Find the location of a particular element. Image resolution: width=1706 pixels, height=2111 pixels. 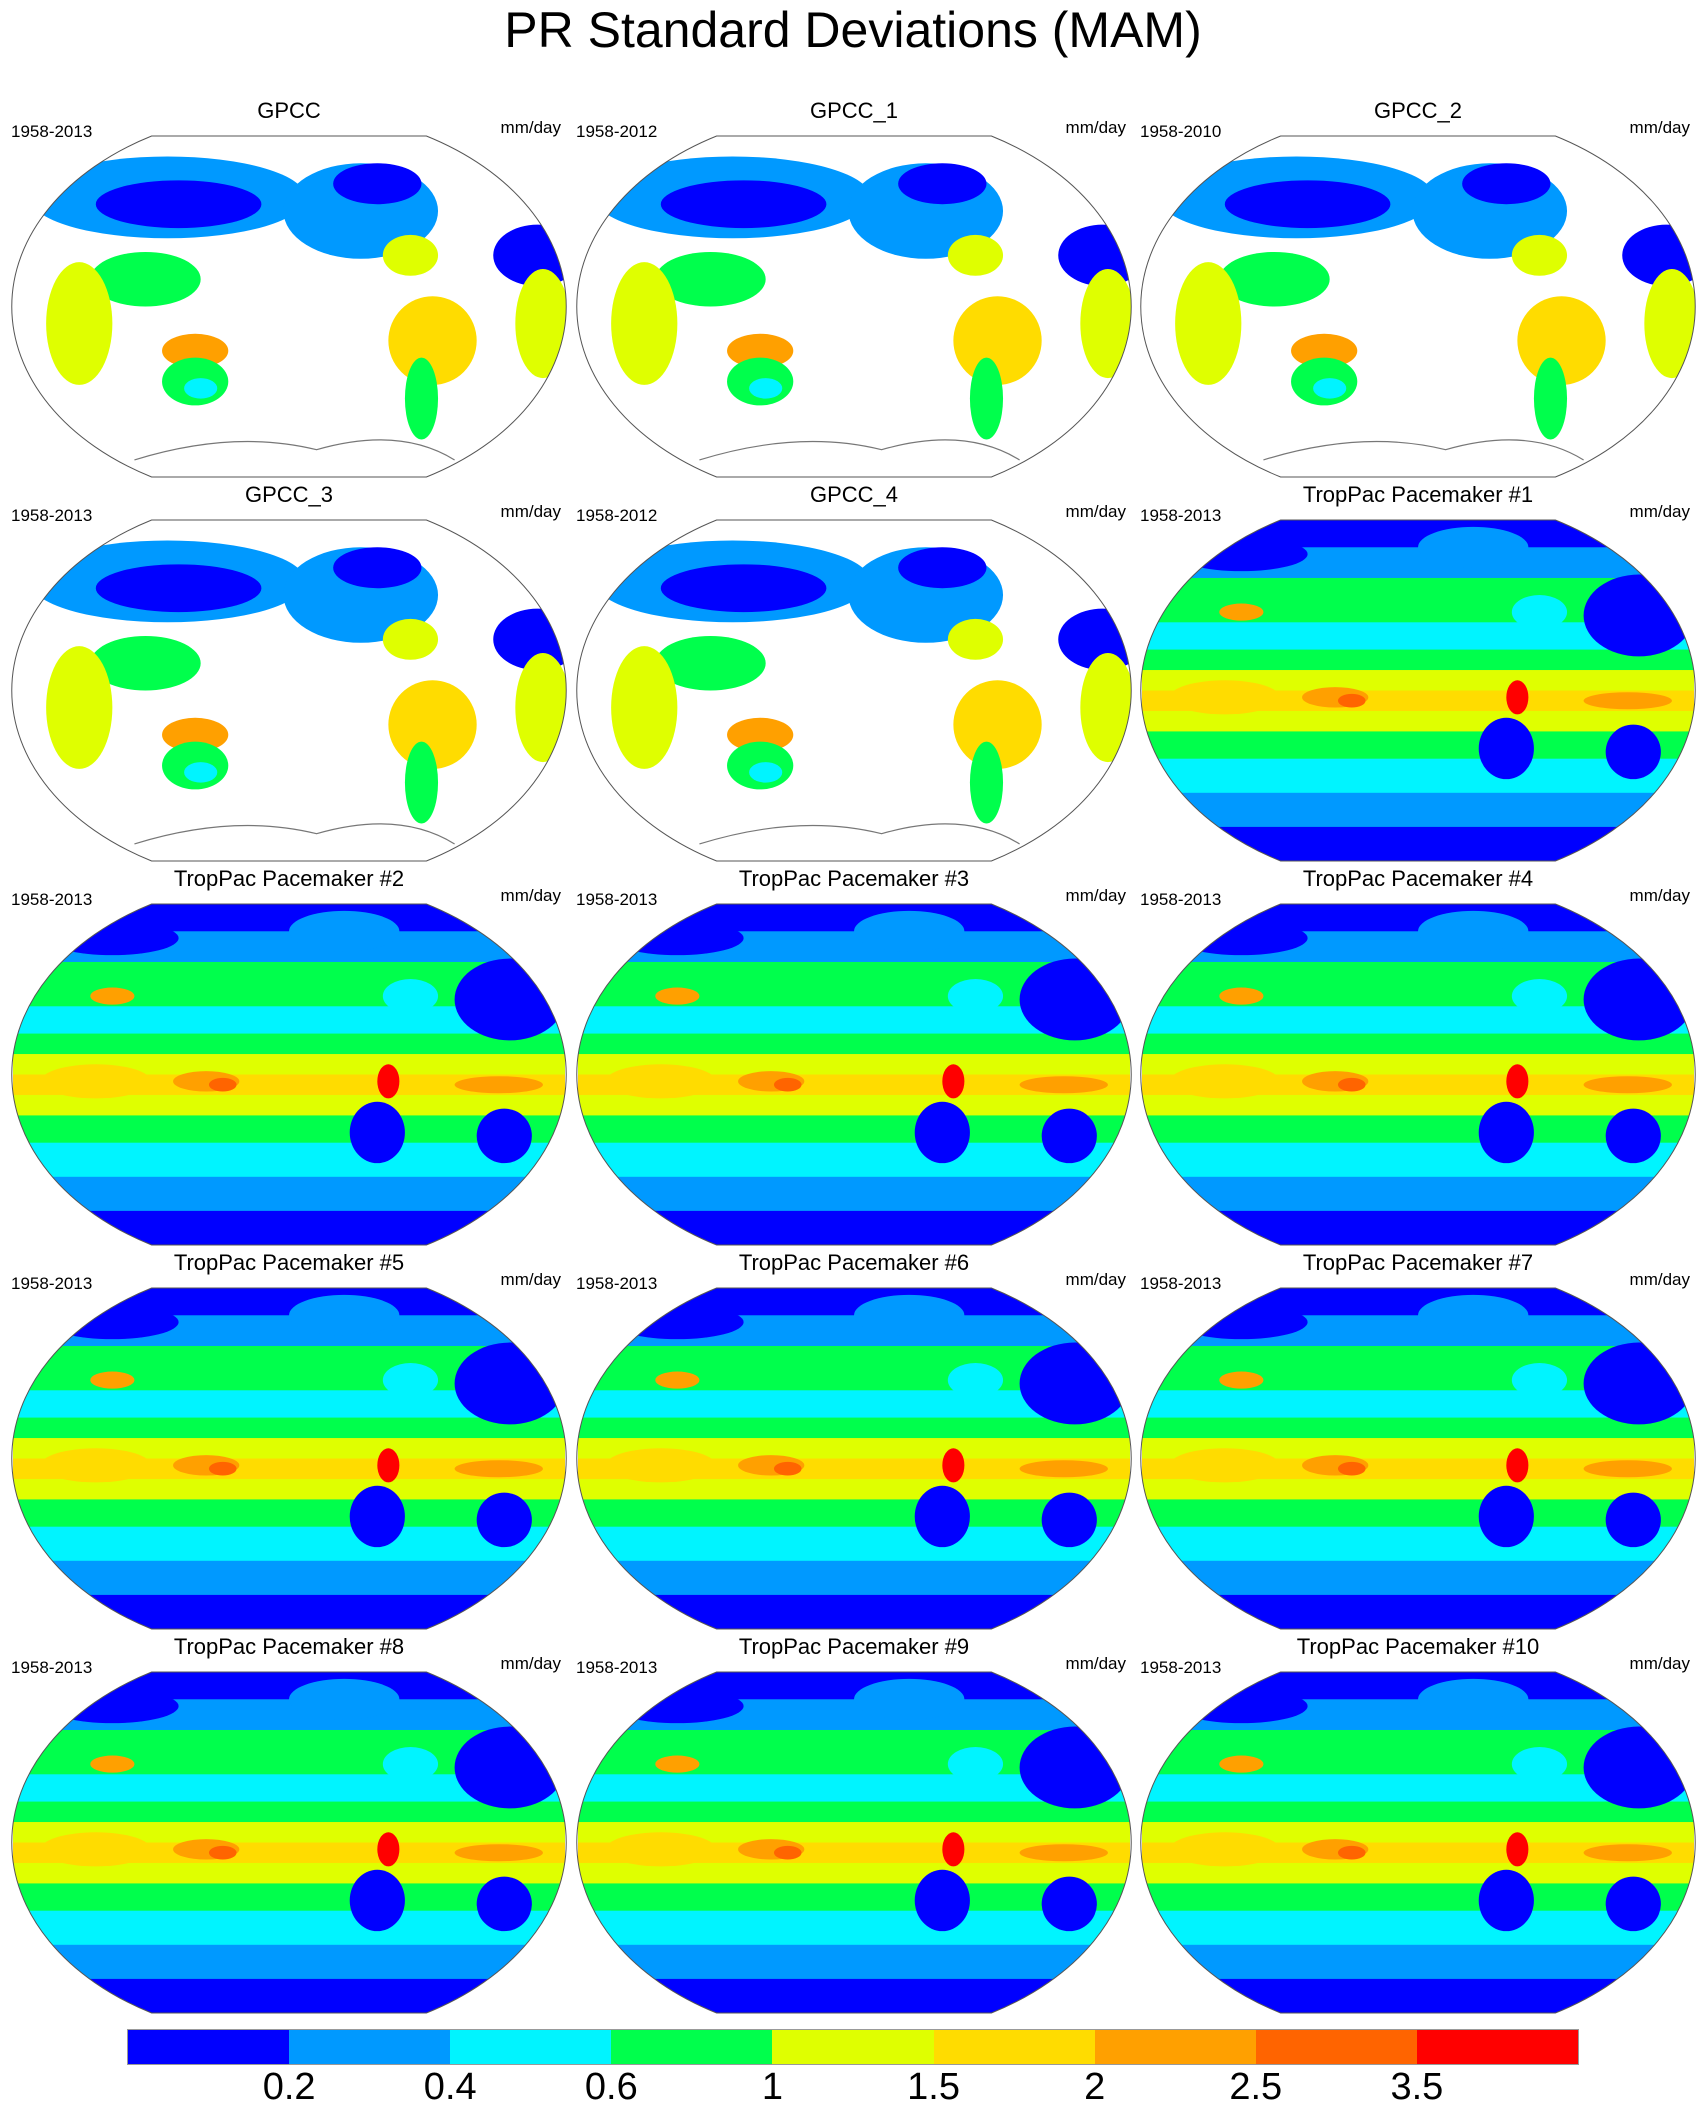

colorbar is located at coordinates (853, 2047).